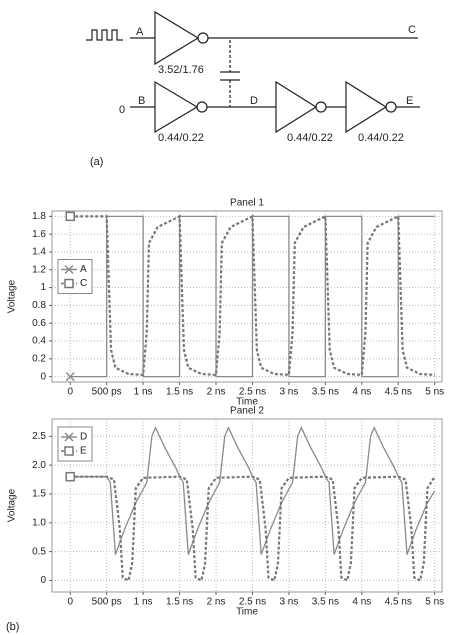  What do you see at coordinates (39, 323) in the screenshot?
I see `y-tick-label: 0.6` at bounding box center [39, 323].